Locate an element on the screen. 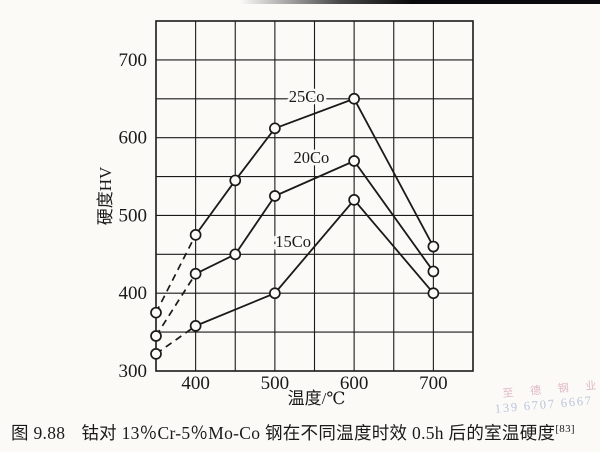  y-tick-label: 300 is located at coordinates (133, 371).